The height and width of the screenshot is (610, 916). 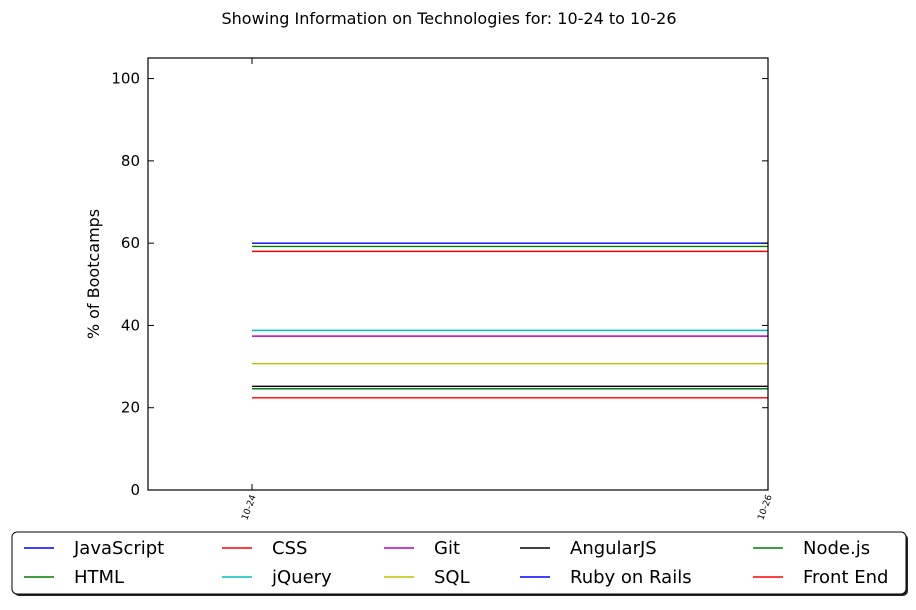 I want to click on legend-label: jQuery, so click(x=301, y=577).